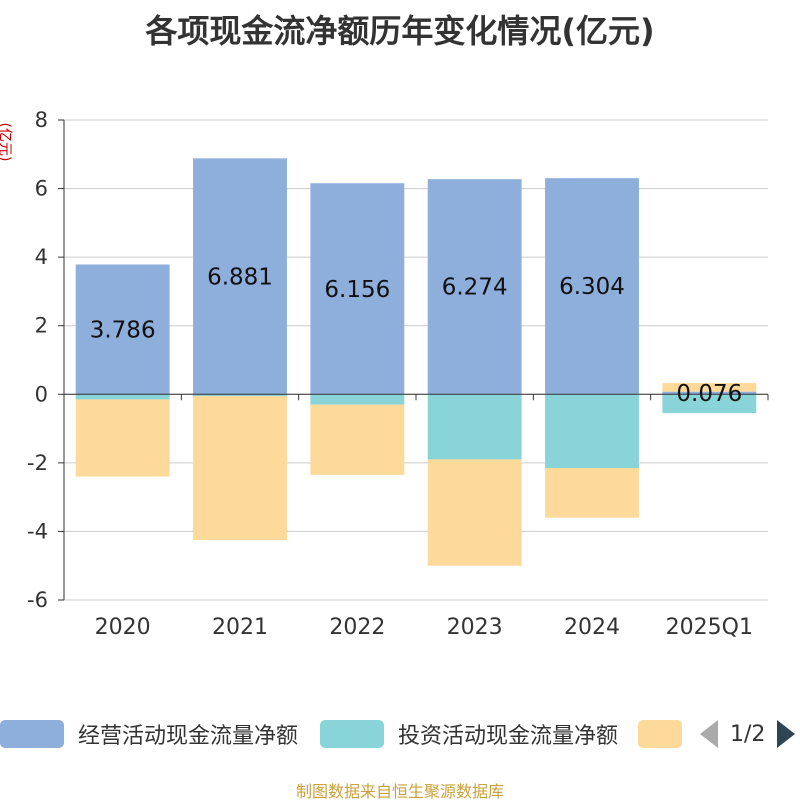 The height and width of the screenshot is (802, 800). Describe the element at coordinates (352, 734) in the screenshot. I see `legend-swatch-investing` at that location.